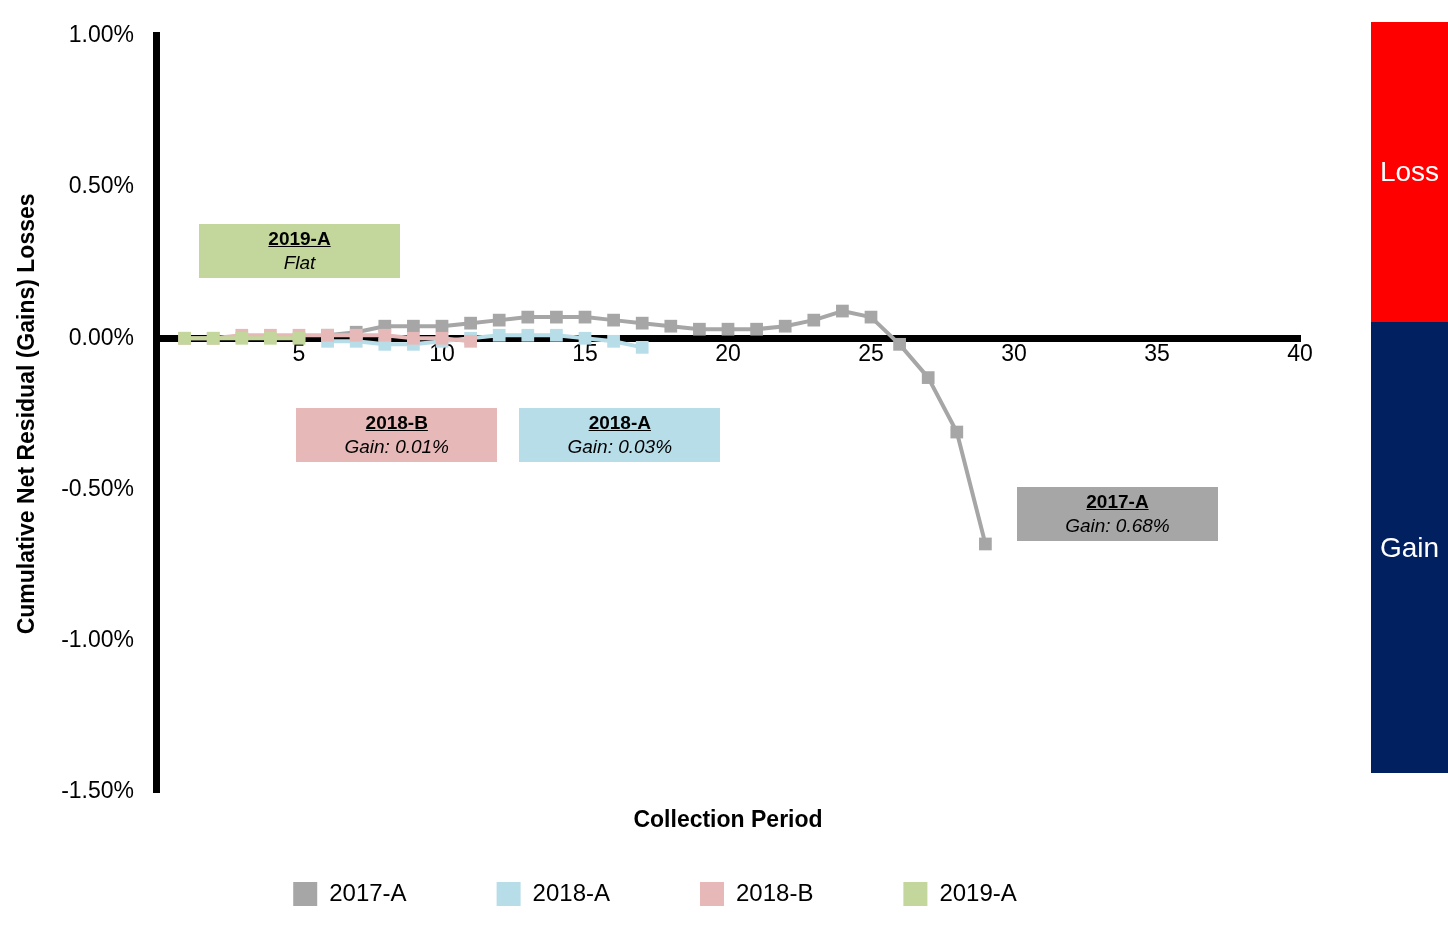 The width and height of the screenshot is (1448, 936). I want to click on x-tick-label: 35, so click(1157, 353).